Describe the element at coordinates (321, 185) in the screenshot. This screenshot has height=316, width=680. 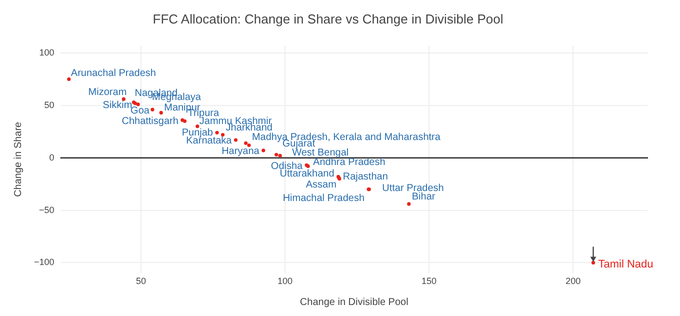
I see `annotation: Assam` at that location.